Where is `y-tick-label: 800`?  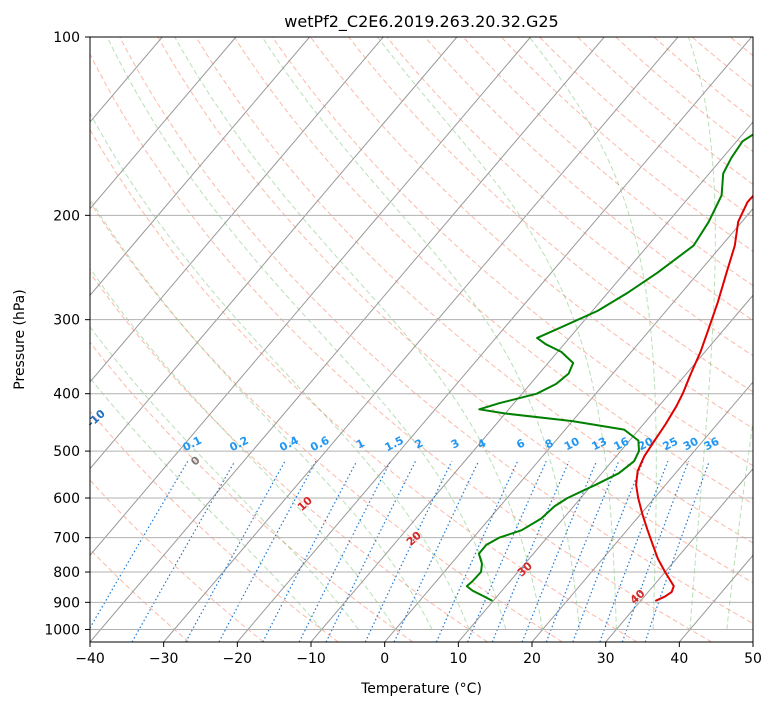 y-tick-label: 800 is located at coordinates (66, 573).